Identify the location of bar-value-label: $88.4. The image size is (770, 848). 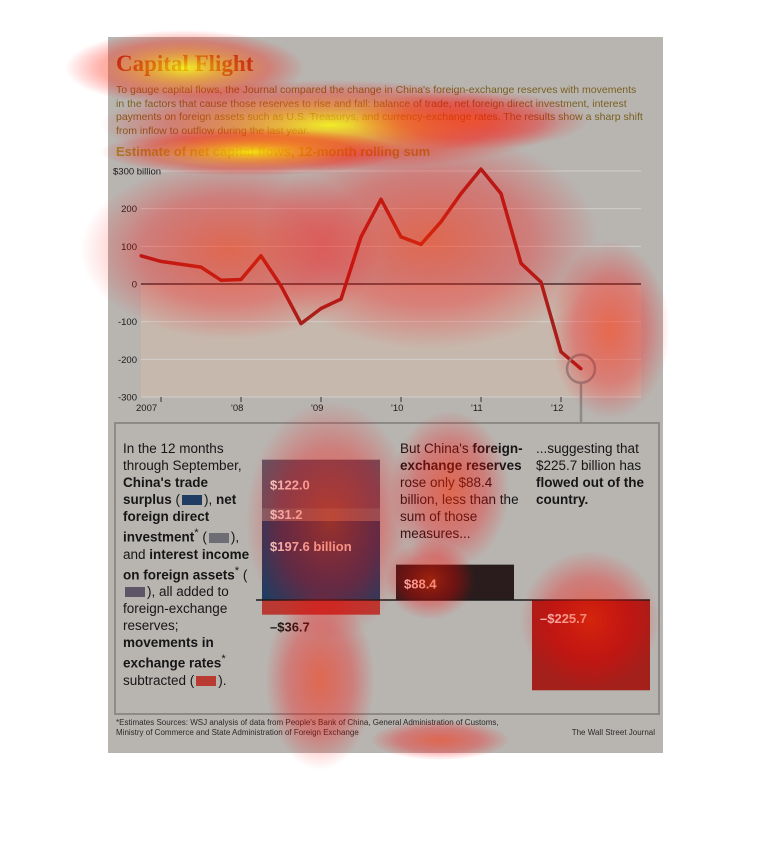
(420, 584).